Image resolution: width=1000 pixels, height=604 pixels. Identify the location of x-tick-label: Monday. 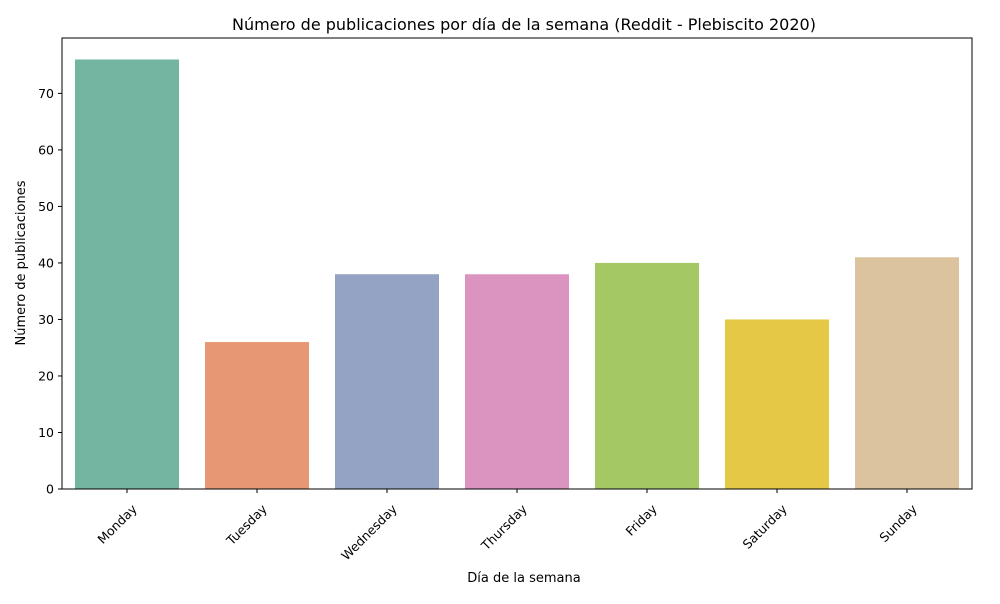
(117, 524).